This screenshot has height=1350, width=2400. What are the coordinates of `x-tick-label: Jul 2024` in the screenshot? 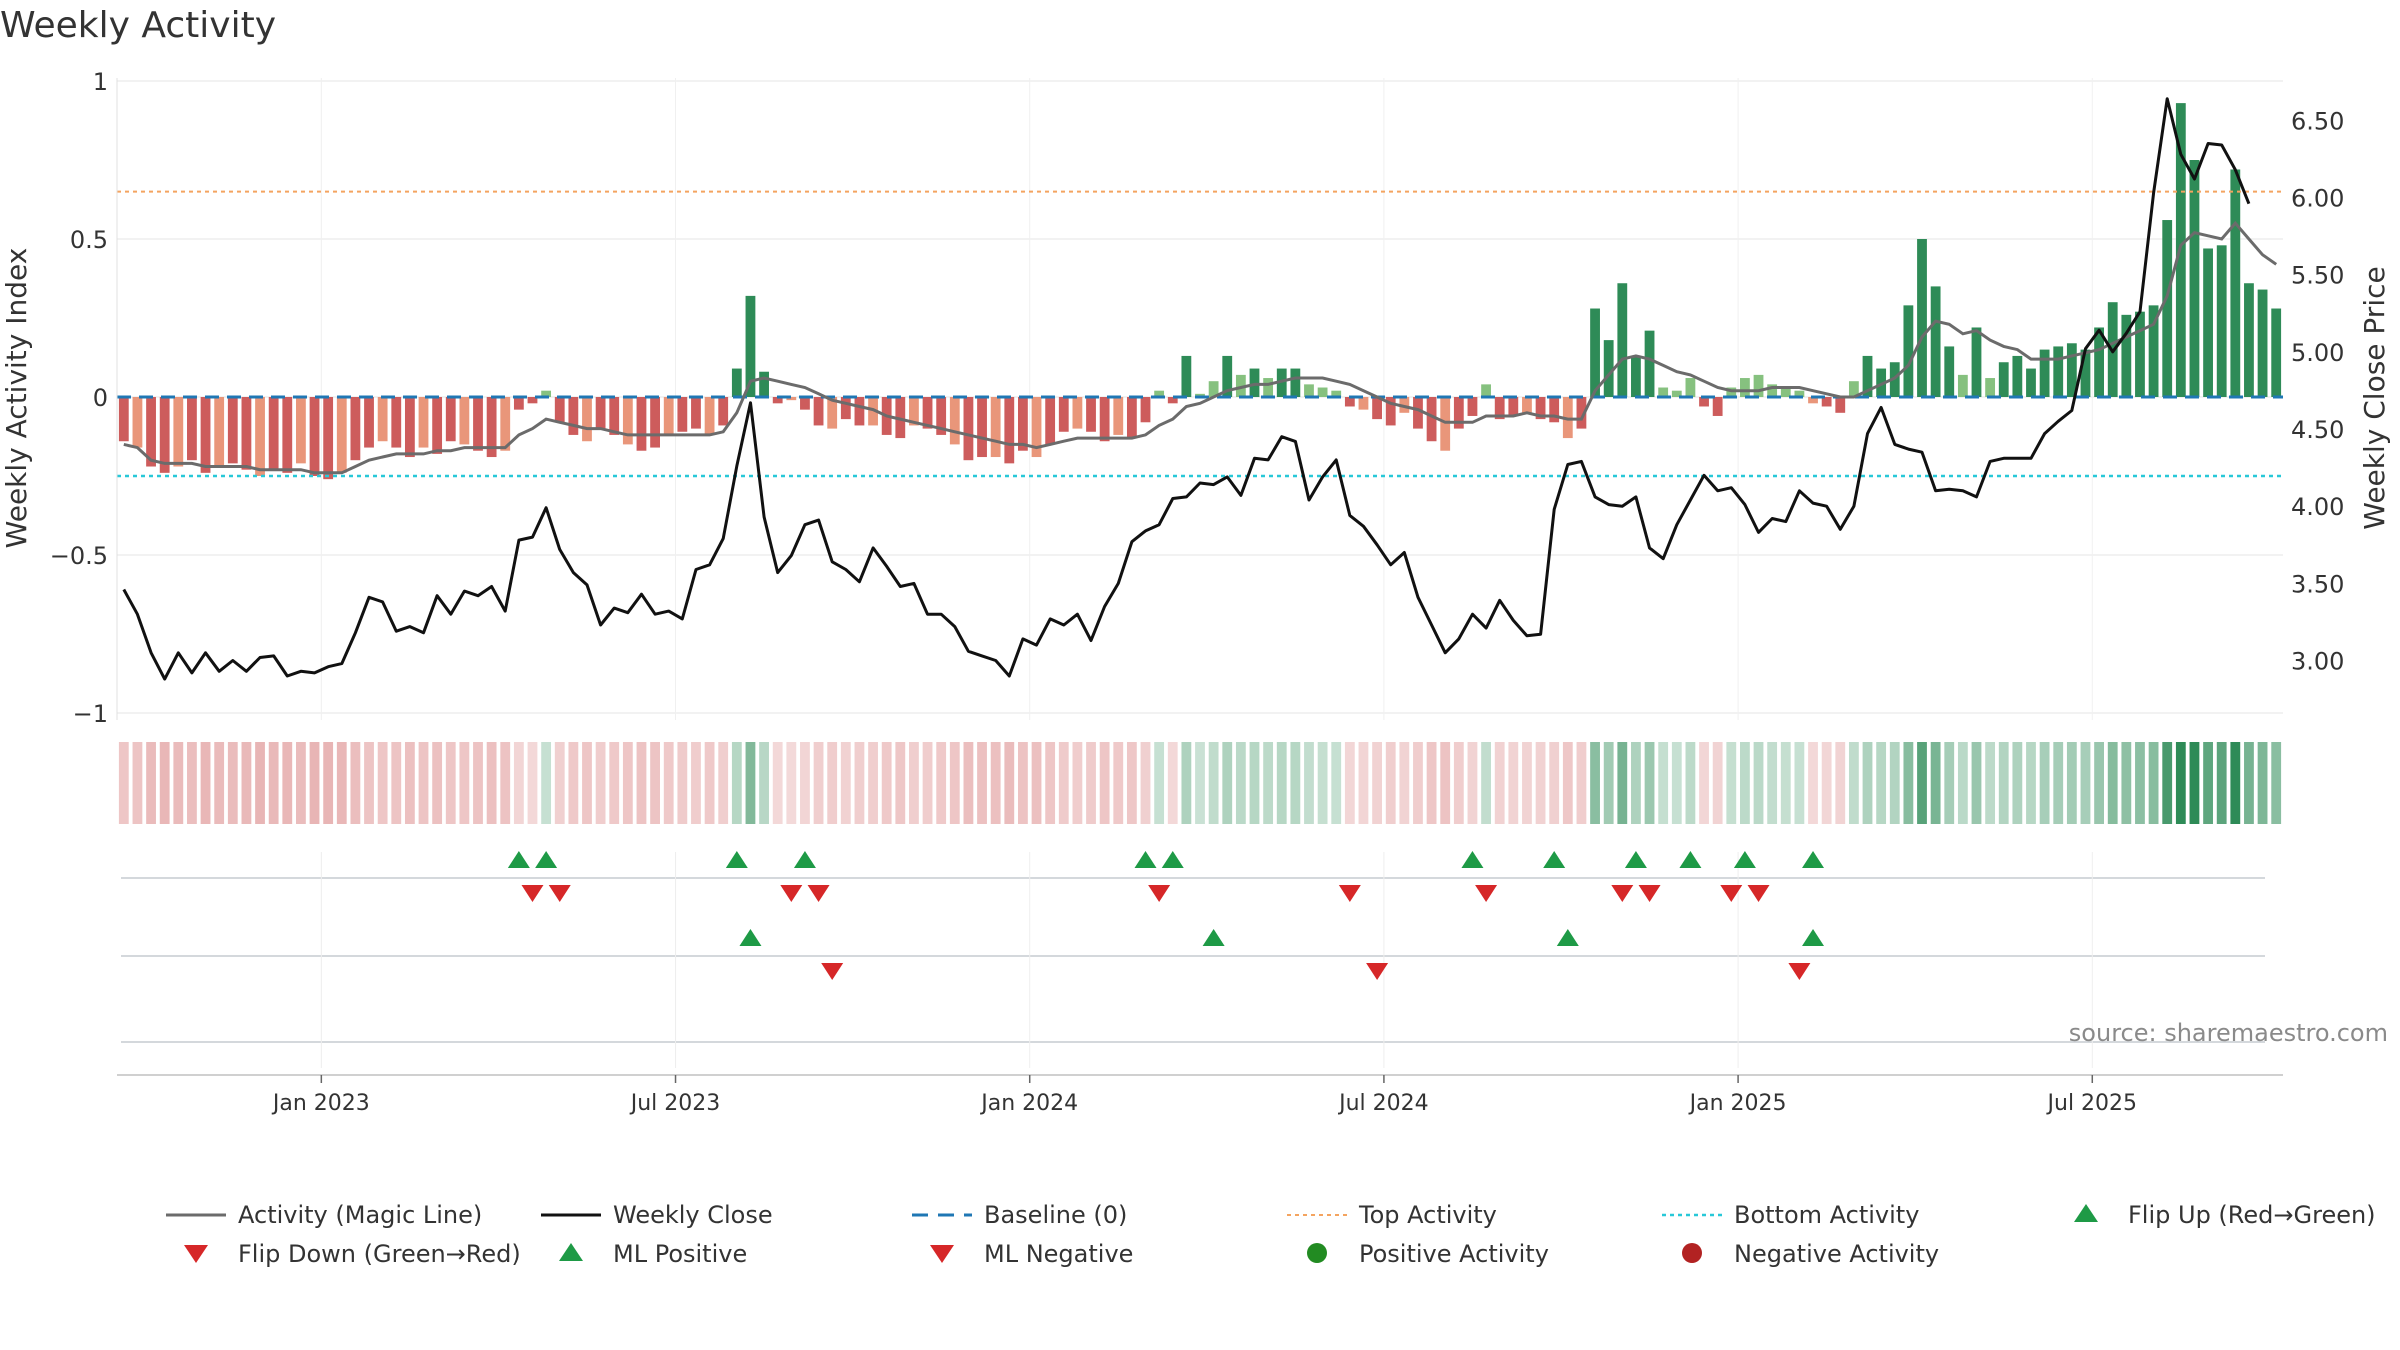 It's located at (1383, 1103).